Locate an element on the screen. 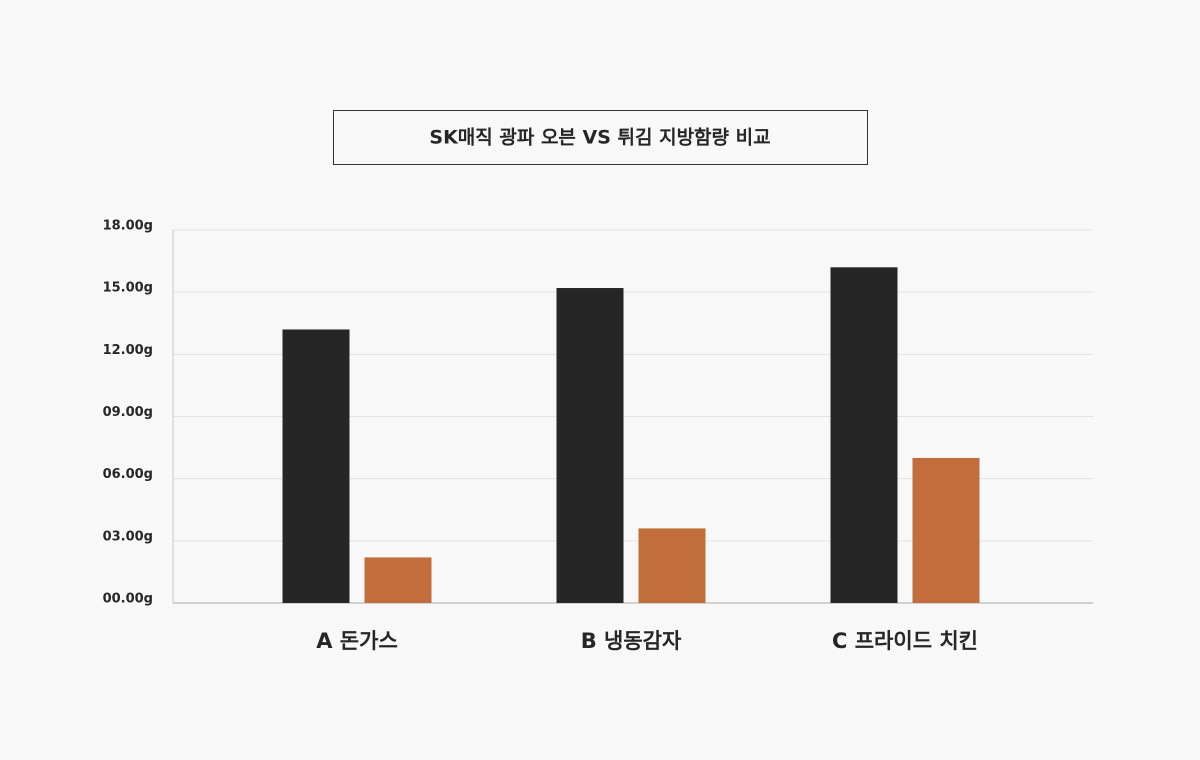 The width and height of the screenshot is (1200, 760). x-tick-label: C 프라이드 치킨 is located at coordinates (905, 641).